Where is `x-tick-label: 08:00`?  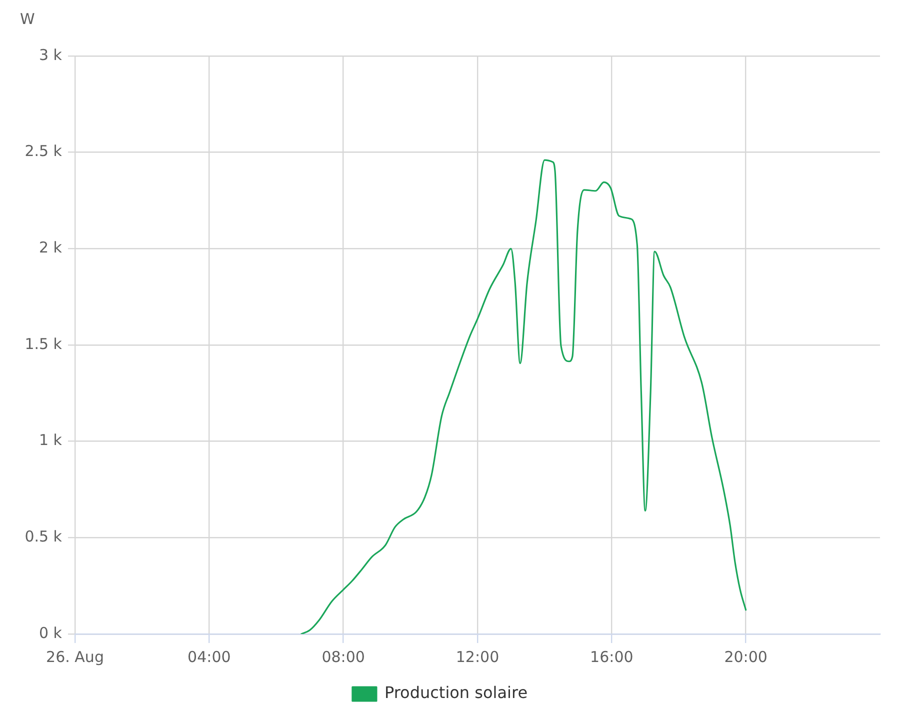
x-tick-label: 08:00 is located at coordinates (343, 657).